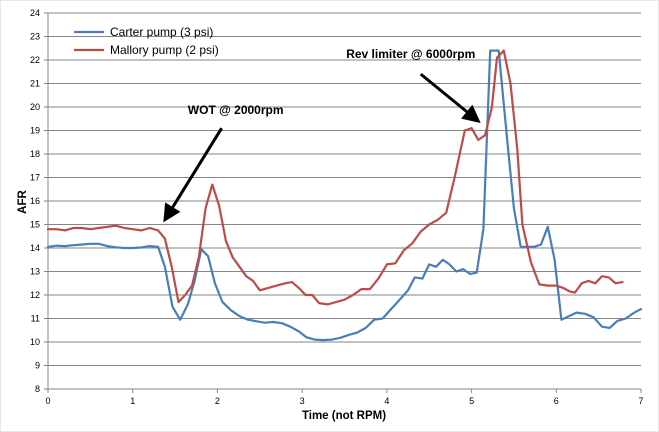 This screenshot has height=432, width=659. What do you see at coordinates (35, 107) in the screenshot?
I see `y-tick-label: 20` at bounding box center [35, 107].